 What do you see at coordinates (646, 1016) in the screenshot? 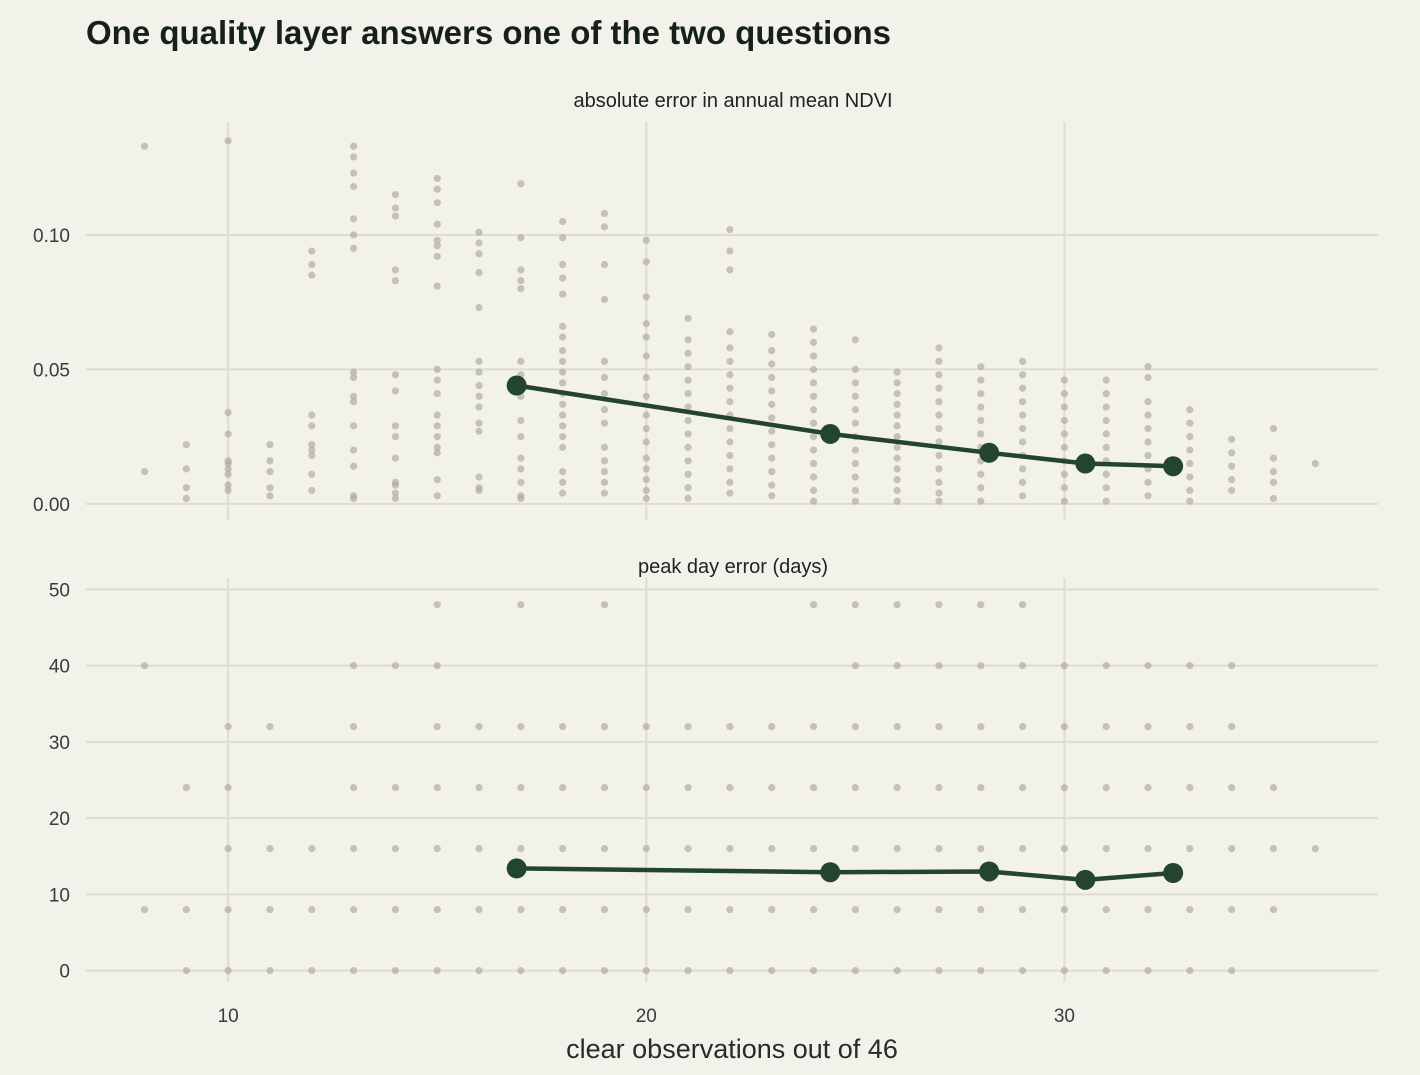
I see `x-tick-label: 20` at bounding box center [646, 1016].